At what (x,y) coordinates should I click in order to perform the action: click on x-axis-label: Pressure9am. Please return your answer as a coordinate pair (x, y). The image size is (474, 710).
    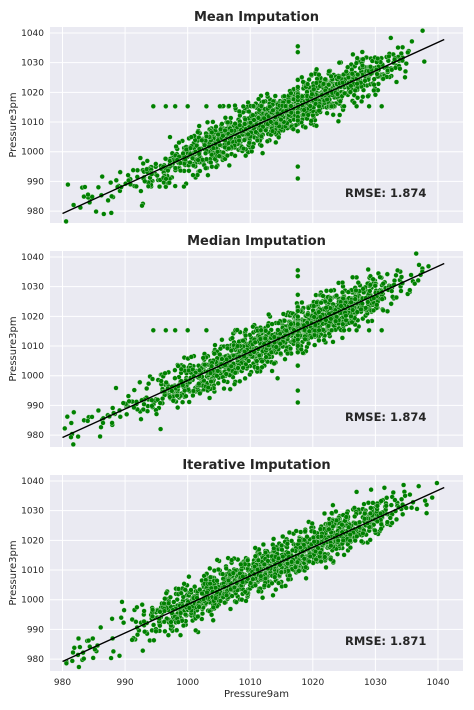
    Looking at the image, I should click on (256, 694).